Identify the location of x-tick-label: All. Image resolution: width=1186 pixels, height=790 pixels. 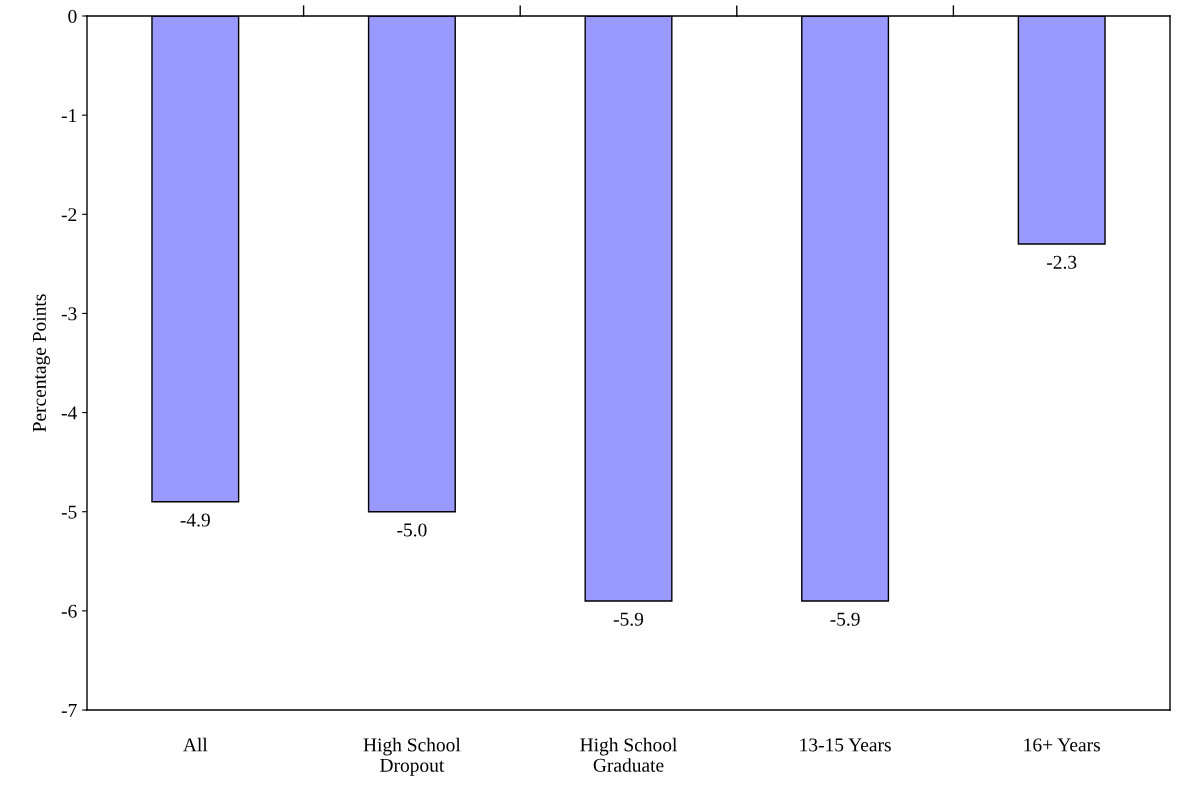
(195, 744).